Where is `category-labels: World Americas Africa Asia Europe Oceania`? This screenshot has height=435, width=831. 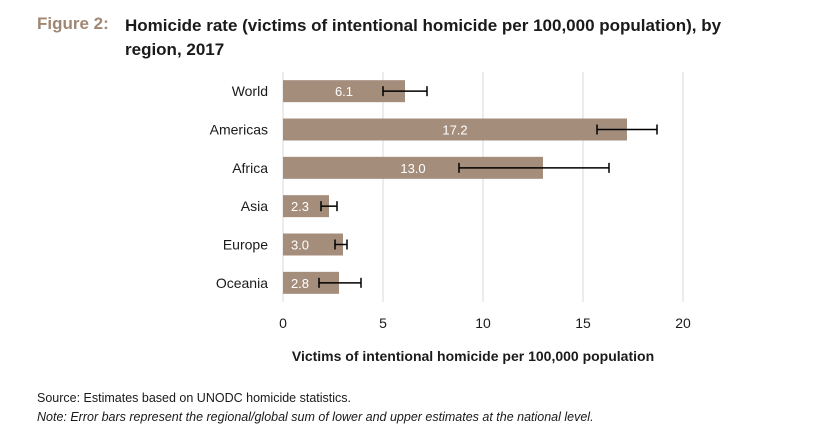 category-labels: World Americas Africa Asia Europe Oceania is located at coordinates (239, 187).